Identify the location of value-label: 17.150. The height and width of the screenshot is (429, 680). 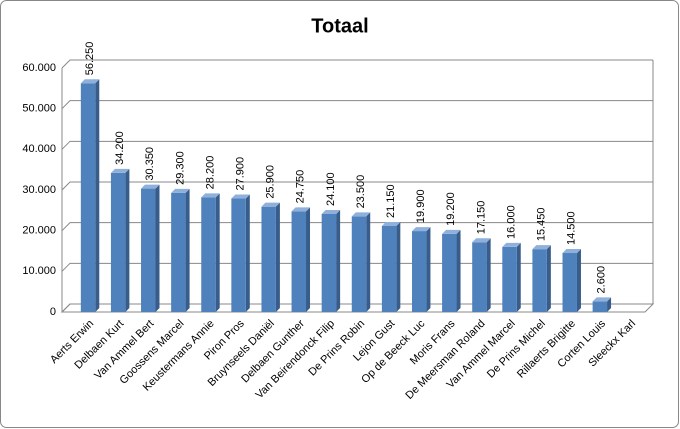
(481, 218).